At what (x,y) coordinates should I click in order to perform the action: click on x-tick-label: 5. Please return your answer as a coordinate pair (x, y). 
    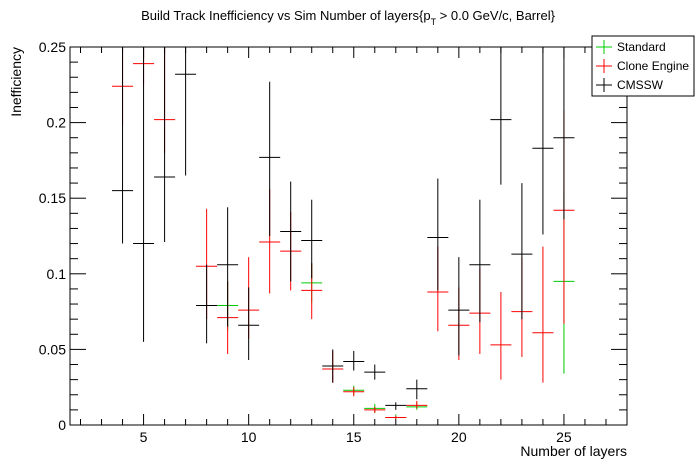
    Looking at the image, I should click on (144, 437).